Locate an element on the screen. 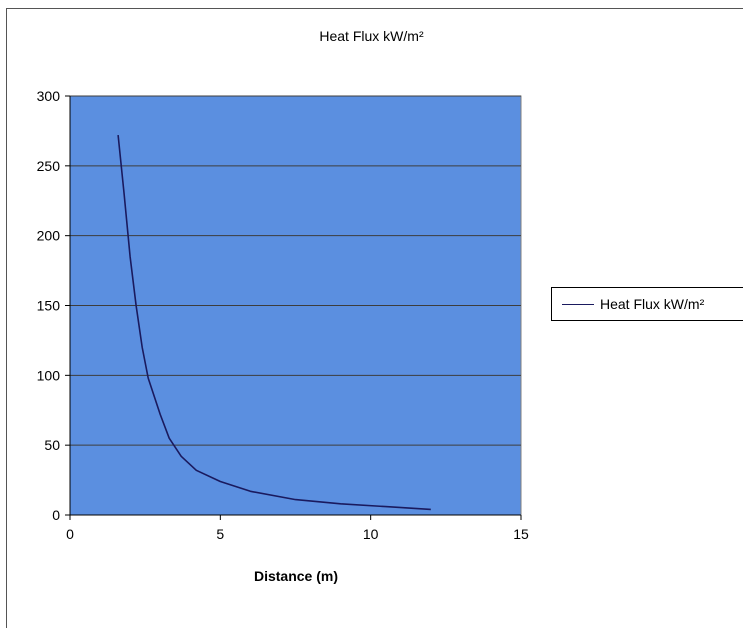 The height and width of the screenshot is (628, 743). chart-title: Heat Flux kW/m² is located at coordinates (371, 36).